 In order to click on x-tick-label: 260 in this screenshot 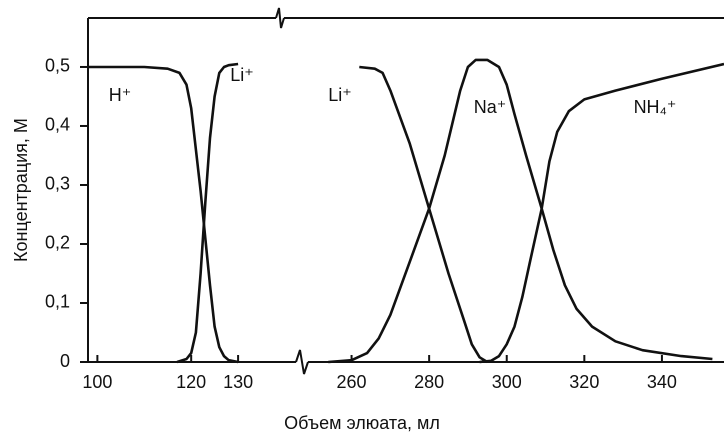, I will do `click(352, 382)`.